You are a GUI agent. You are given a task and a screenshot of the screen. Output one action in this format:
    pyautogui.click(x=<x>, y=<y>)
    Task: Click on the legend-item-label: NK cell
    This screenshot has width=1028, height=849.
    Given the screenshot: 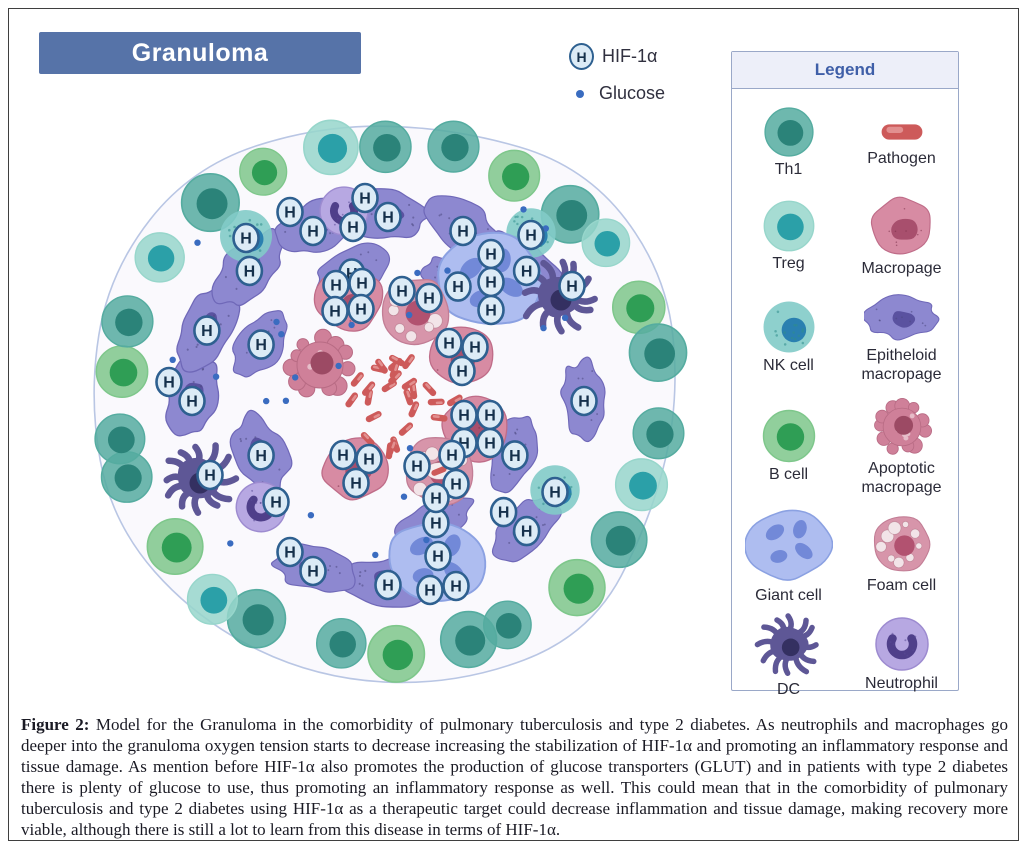 What is the action you would take?
    pyautogui.click(x=788, y=366)
    